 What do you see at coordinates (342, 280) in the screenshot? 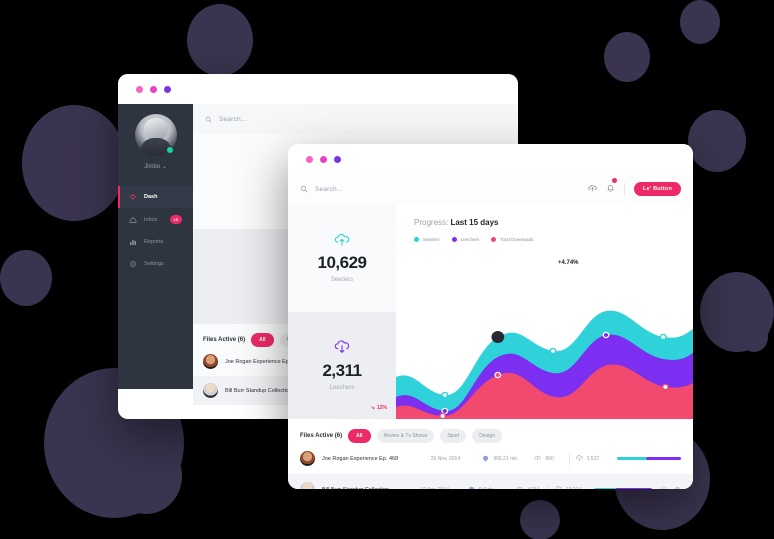
I see `stat-label-seeders: Seeders` at bounding box center [342, 280].